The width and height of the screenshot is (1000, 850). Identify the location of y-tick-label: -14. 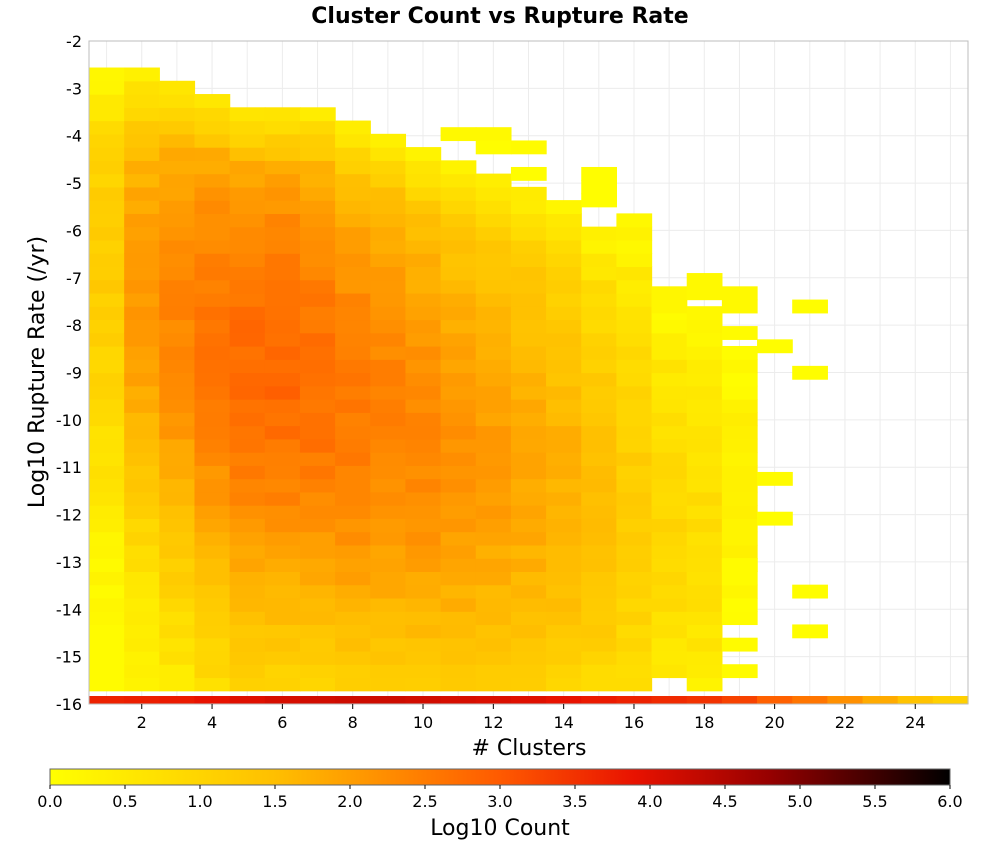
(69, 609).